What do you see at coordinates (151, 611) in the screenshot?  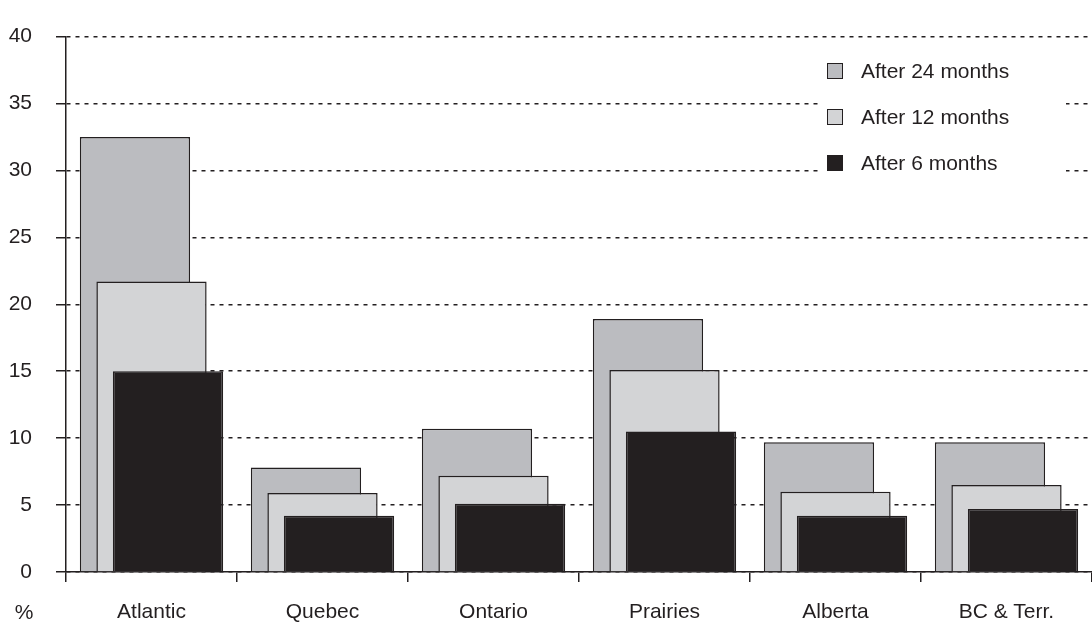 I see `x-tick-label: Atlantic` at bounding box center [151, 611].